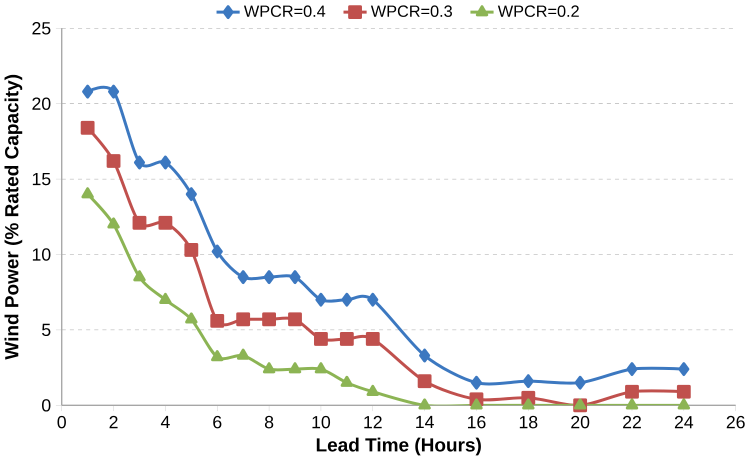 This screenshot has width=750, height=460. I want to click on x-tick-label: 8, so click(269, 422).